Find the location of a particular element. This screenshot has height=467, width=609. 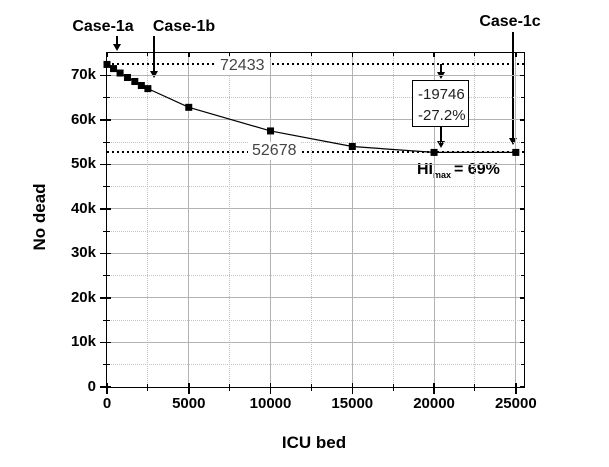

delta-absolute-value: -19746 is located at coordinates (441, 94).